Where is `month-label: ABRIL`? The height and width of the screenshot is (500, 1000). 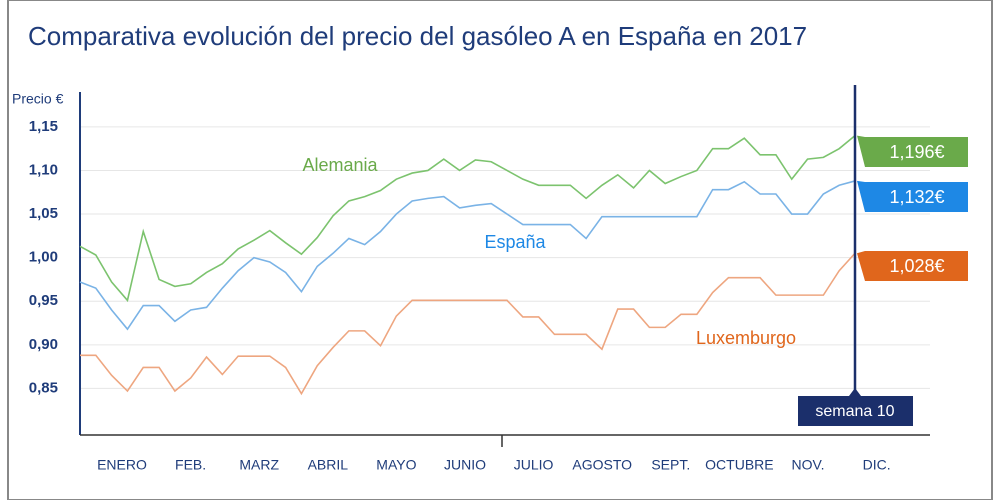
month-label: ABRIL is located at coordinates (328, 465).